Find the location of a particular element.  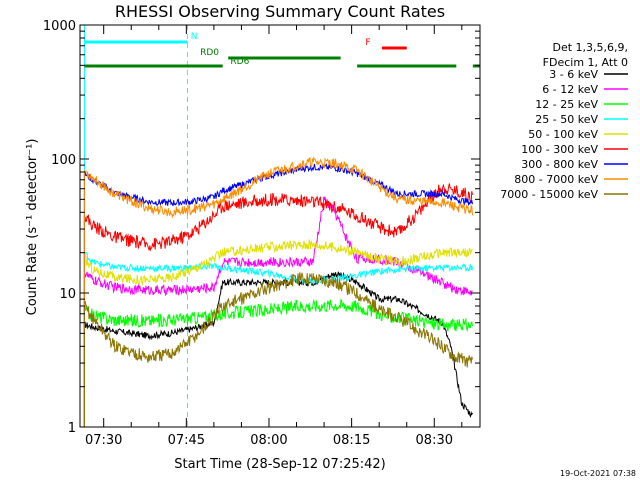

chart-title: RHESSI Observing Summary Count Rates is located at coordinates (280, 11).